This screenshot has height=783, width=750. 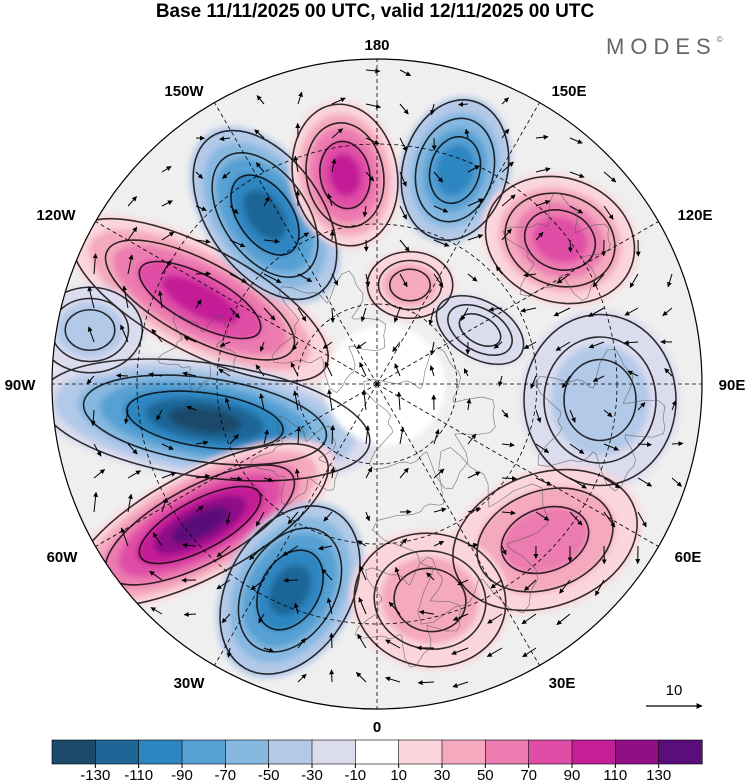 What do you see at coordinates (225, 775) in the screenshot?
I see `colorbar-tick-label: -70` at bounding box center [225, 775].